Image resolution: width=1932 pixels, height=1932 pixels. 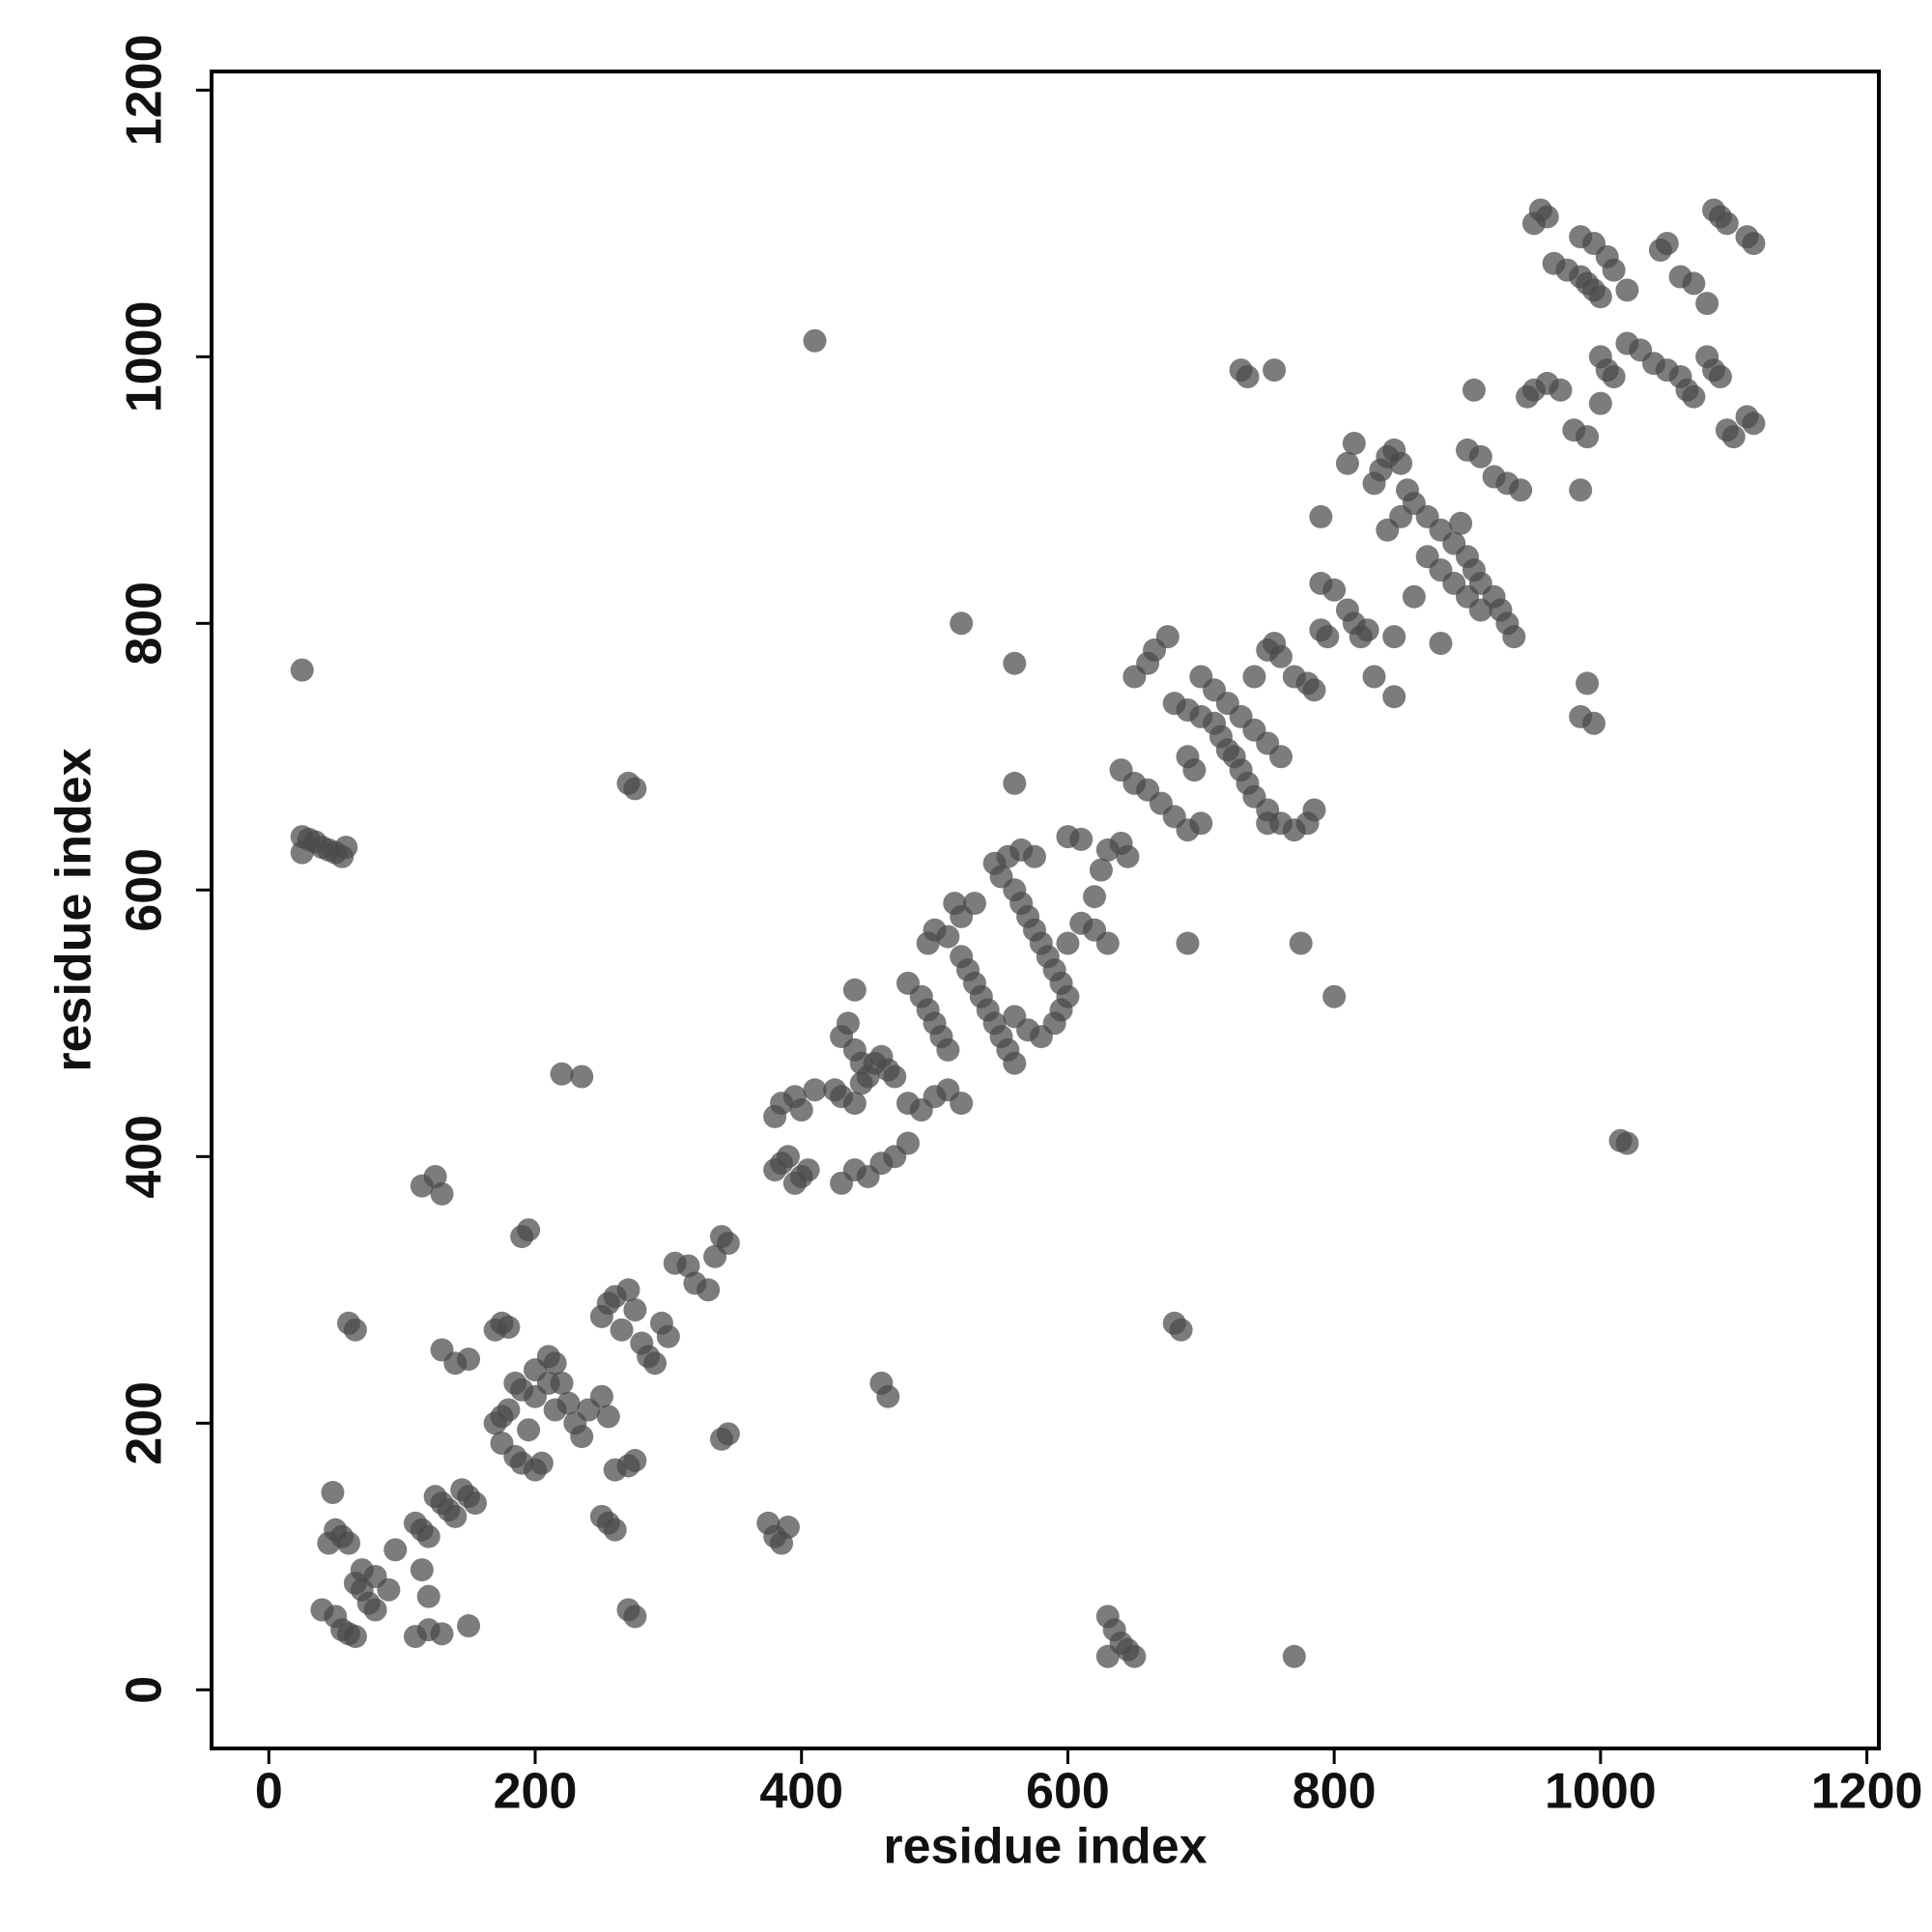 I want to click on y-tick-label: 800, so click(x=145, y=624).